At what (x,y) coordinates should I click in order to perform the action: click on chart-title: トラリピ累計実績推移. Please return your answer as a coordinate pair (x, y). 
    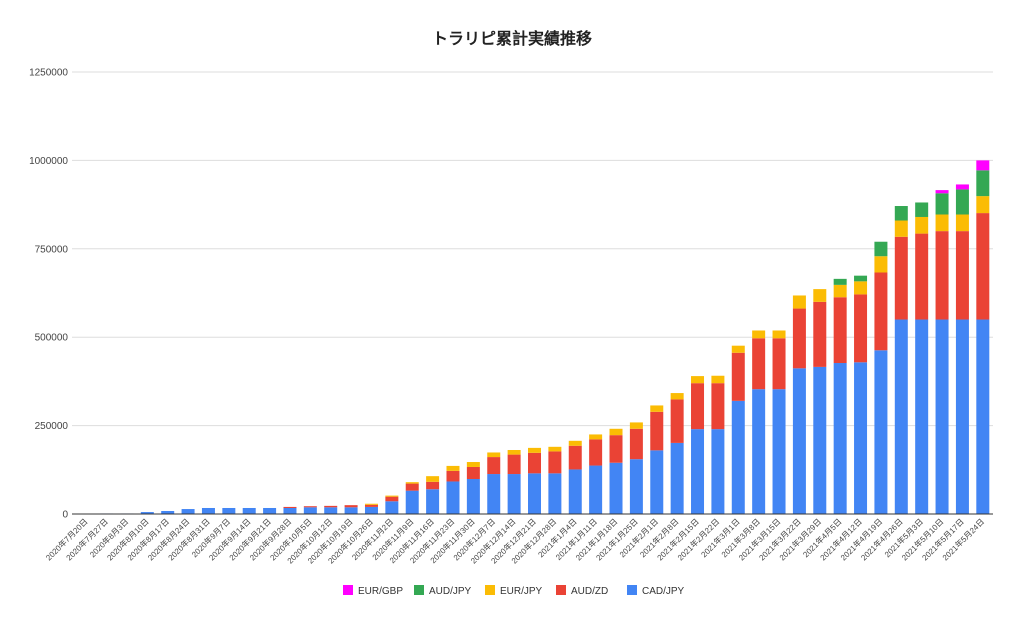
    Looking at the image, I should click on (512, 38).